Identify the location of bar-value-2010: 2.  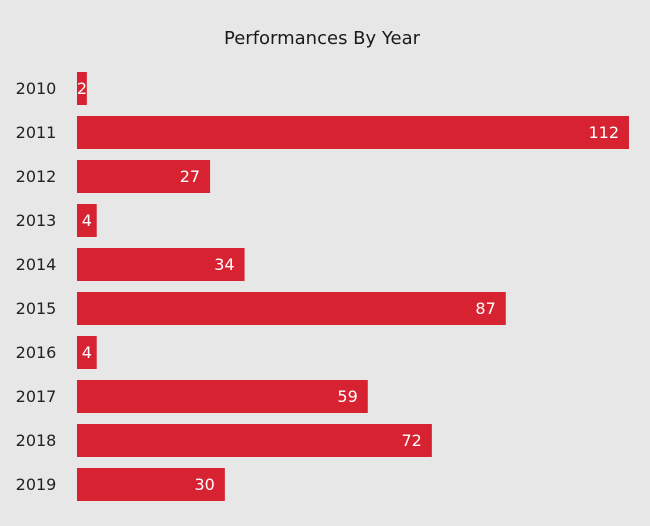
(82, 88).